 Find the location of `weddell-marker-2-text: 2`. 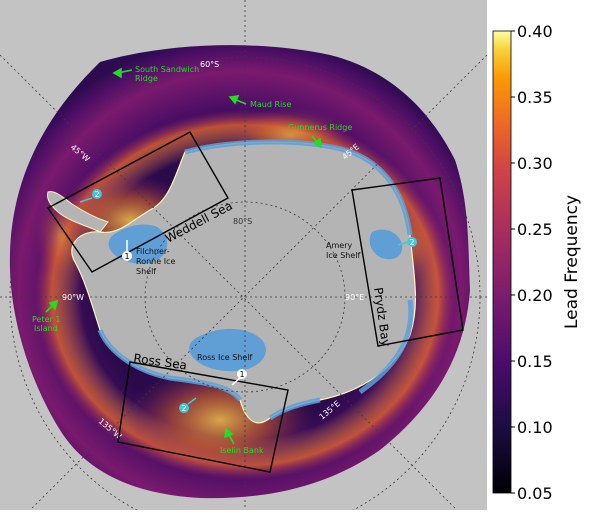

weddell-marker-2-text: 2 is located at coordinates (96, 194).